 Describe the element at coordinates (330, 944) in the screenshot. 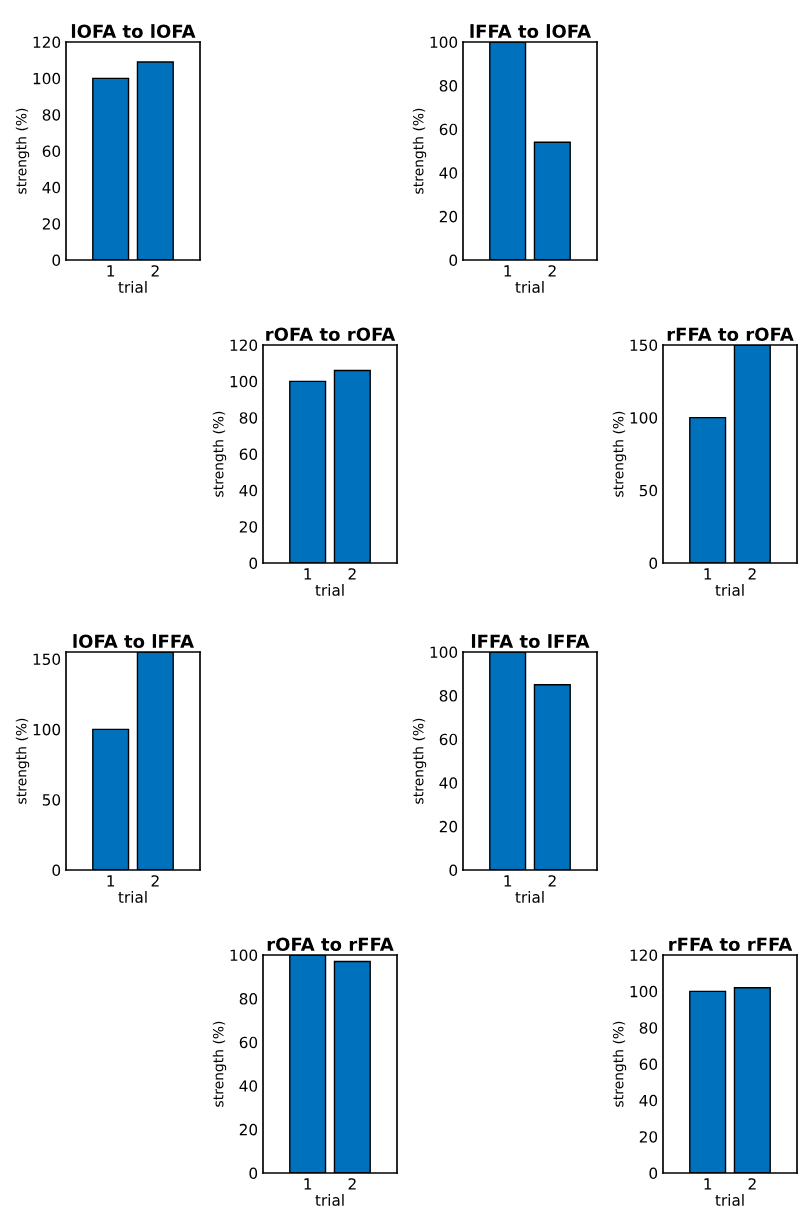

I see `chart-title: rOFA to rFFA` at that location.